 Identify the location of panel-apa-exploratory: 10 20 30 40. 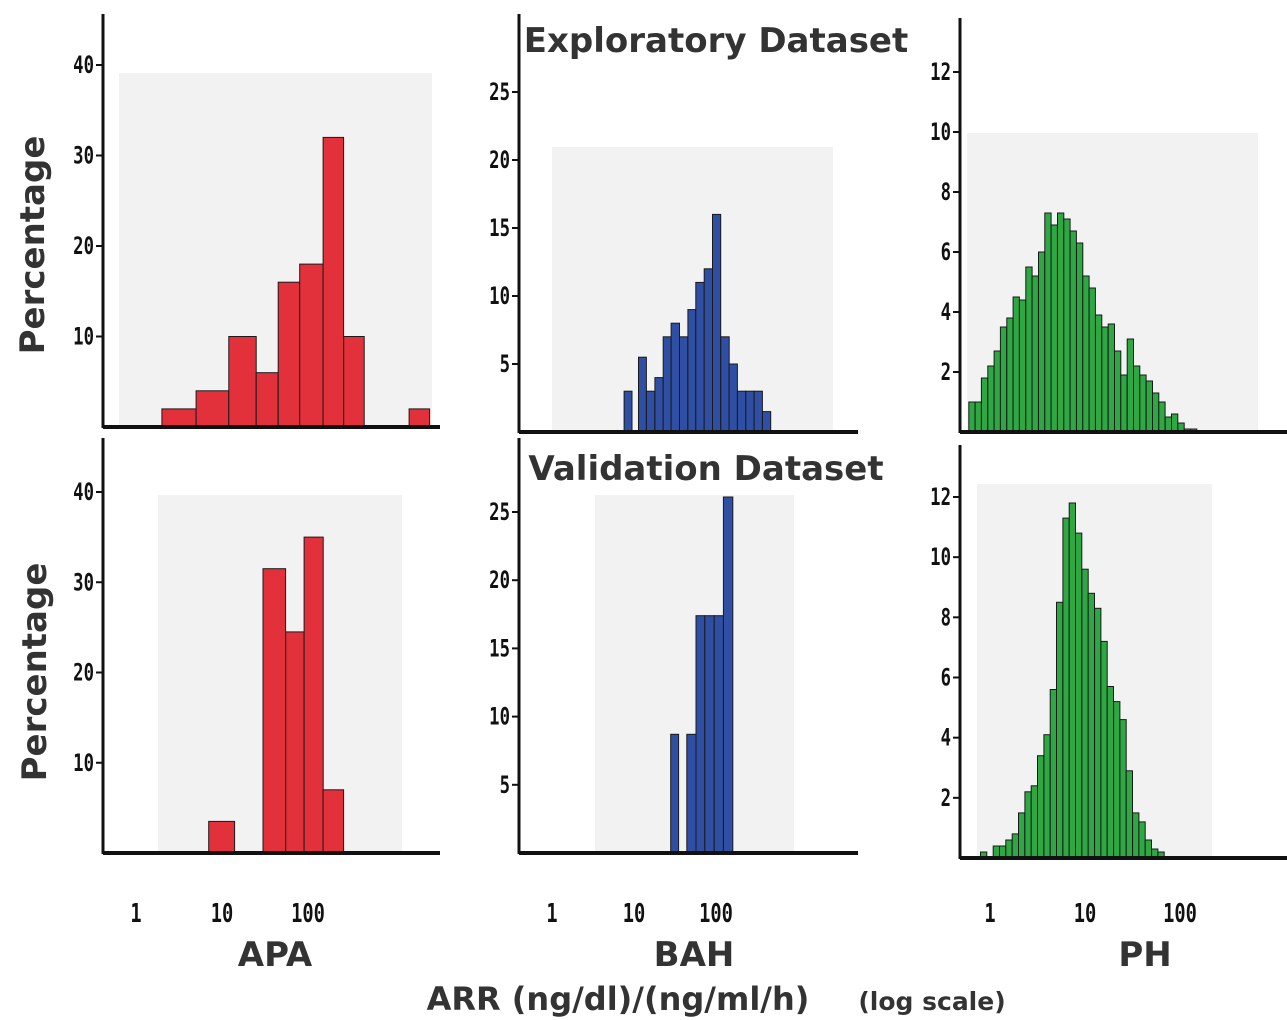
(256, 221).